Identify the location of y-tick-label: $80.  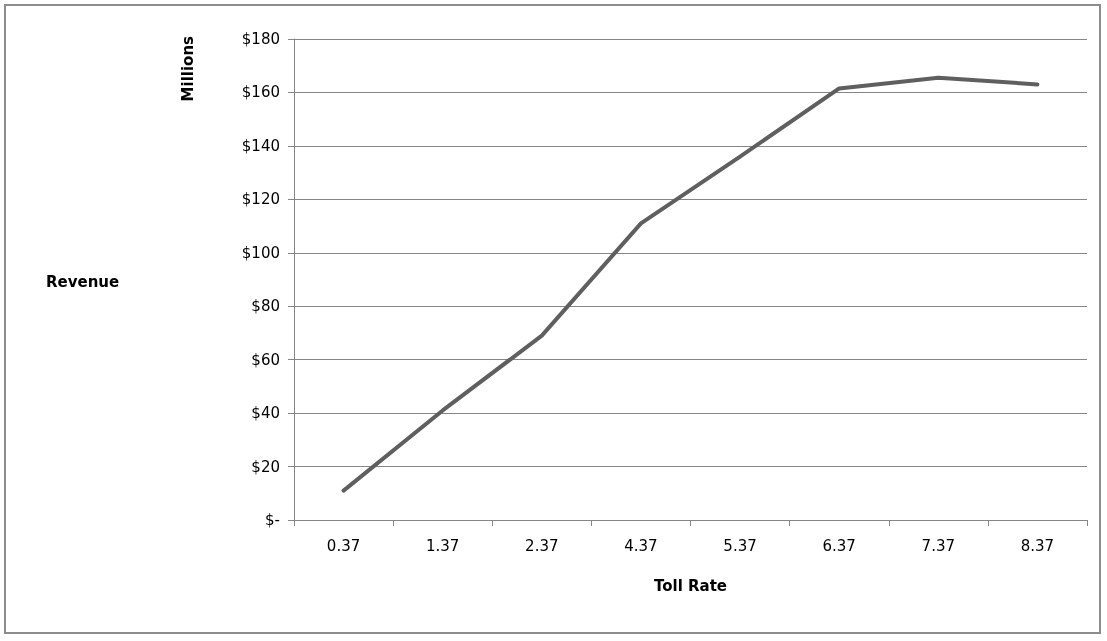
(265, 306).